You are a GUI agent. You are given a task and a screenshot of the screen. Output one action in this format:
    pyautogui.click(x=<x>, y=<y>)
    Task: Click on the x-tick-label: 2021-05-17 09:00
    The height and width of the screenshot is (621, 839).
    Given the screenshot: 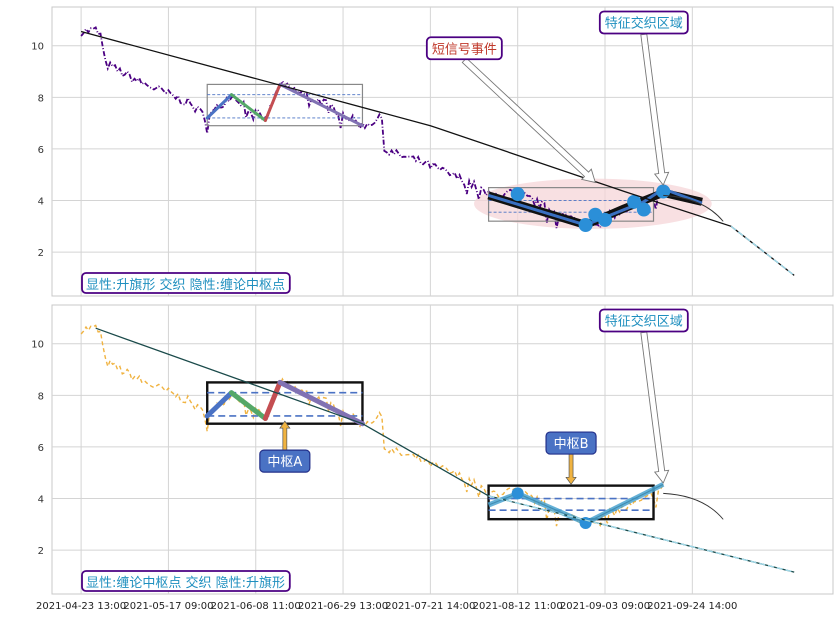 What is the action you would take?
    pyautogui.click(x=168, y=606)
    